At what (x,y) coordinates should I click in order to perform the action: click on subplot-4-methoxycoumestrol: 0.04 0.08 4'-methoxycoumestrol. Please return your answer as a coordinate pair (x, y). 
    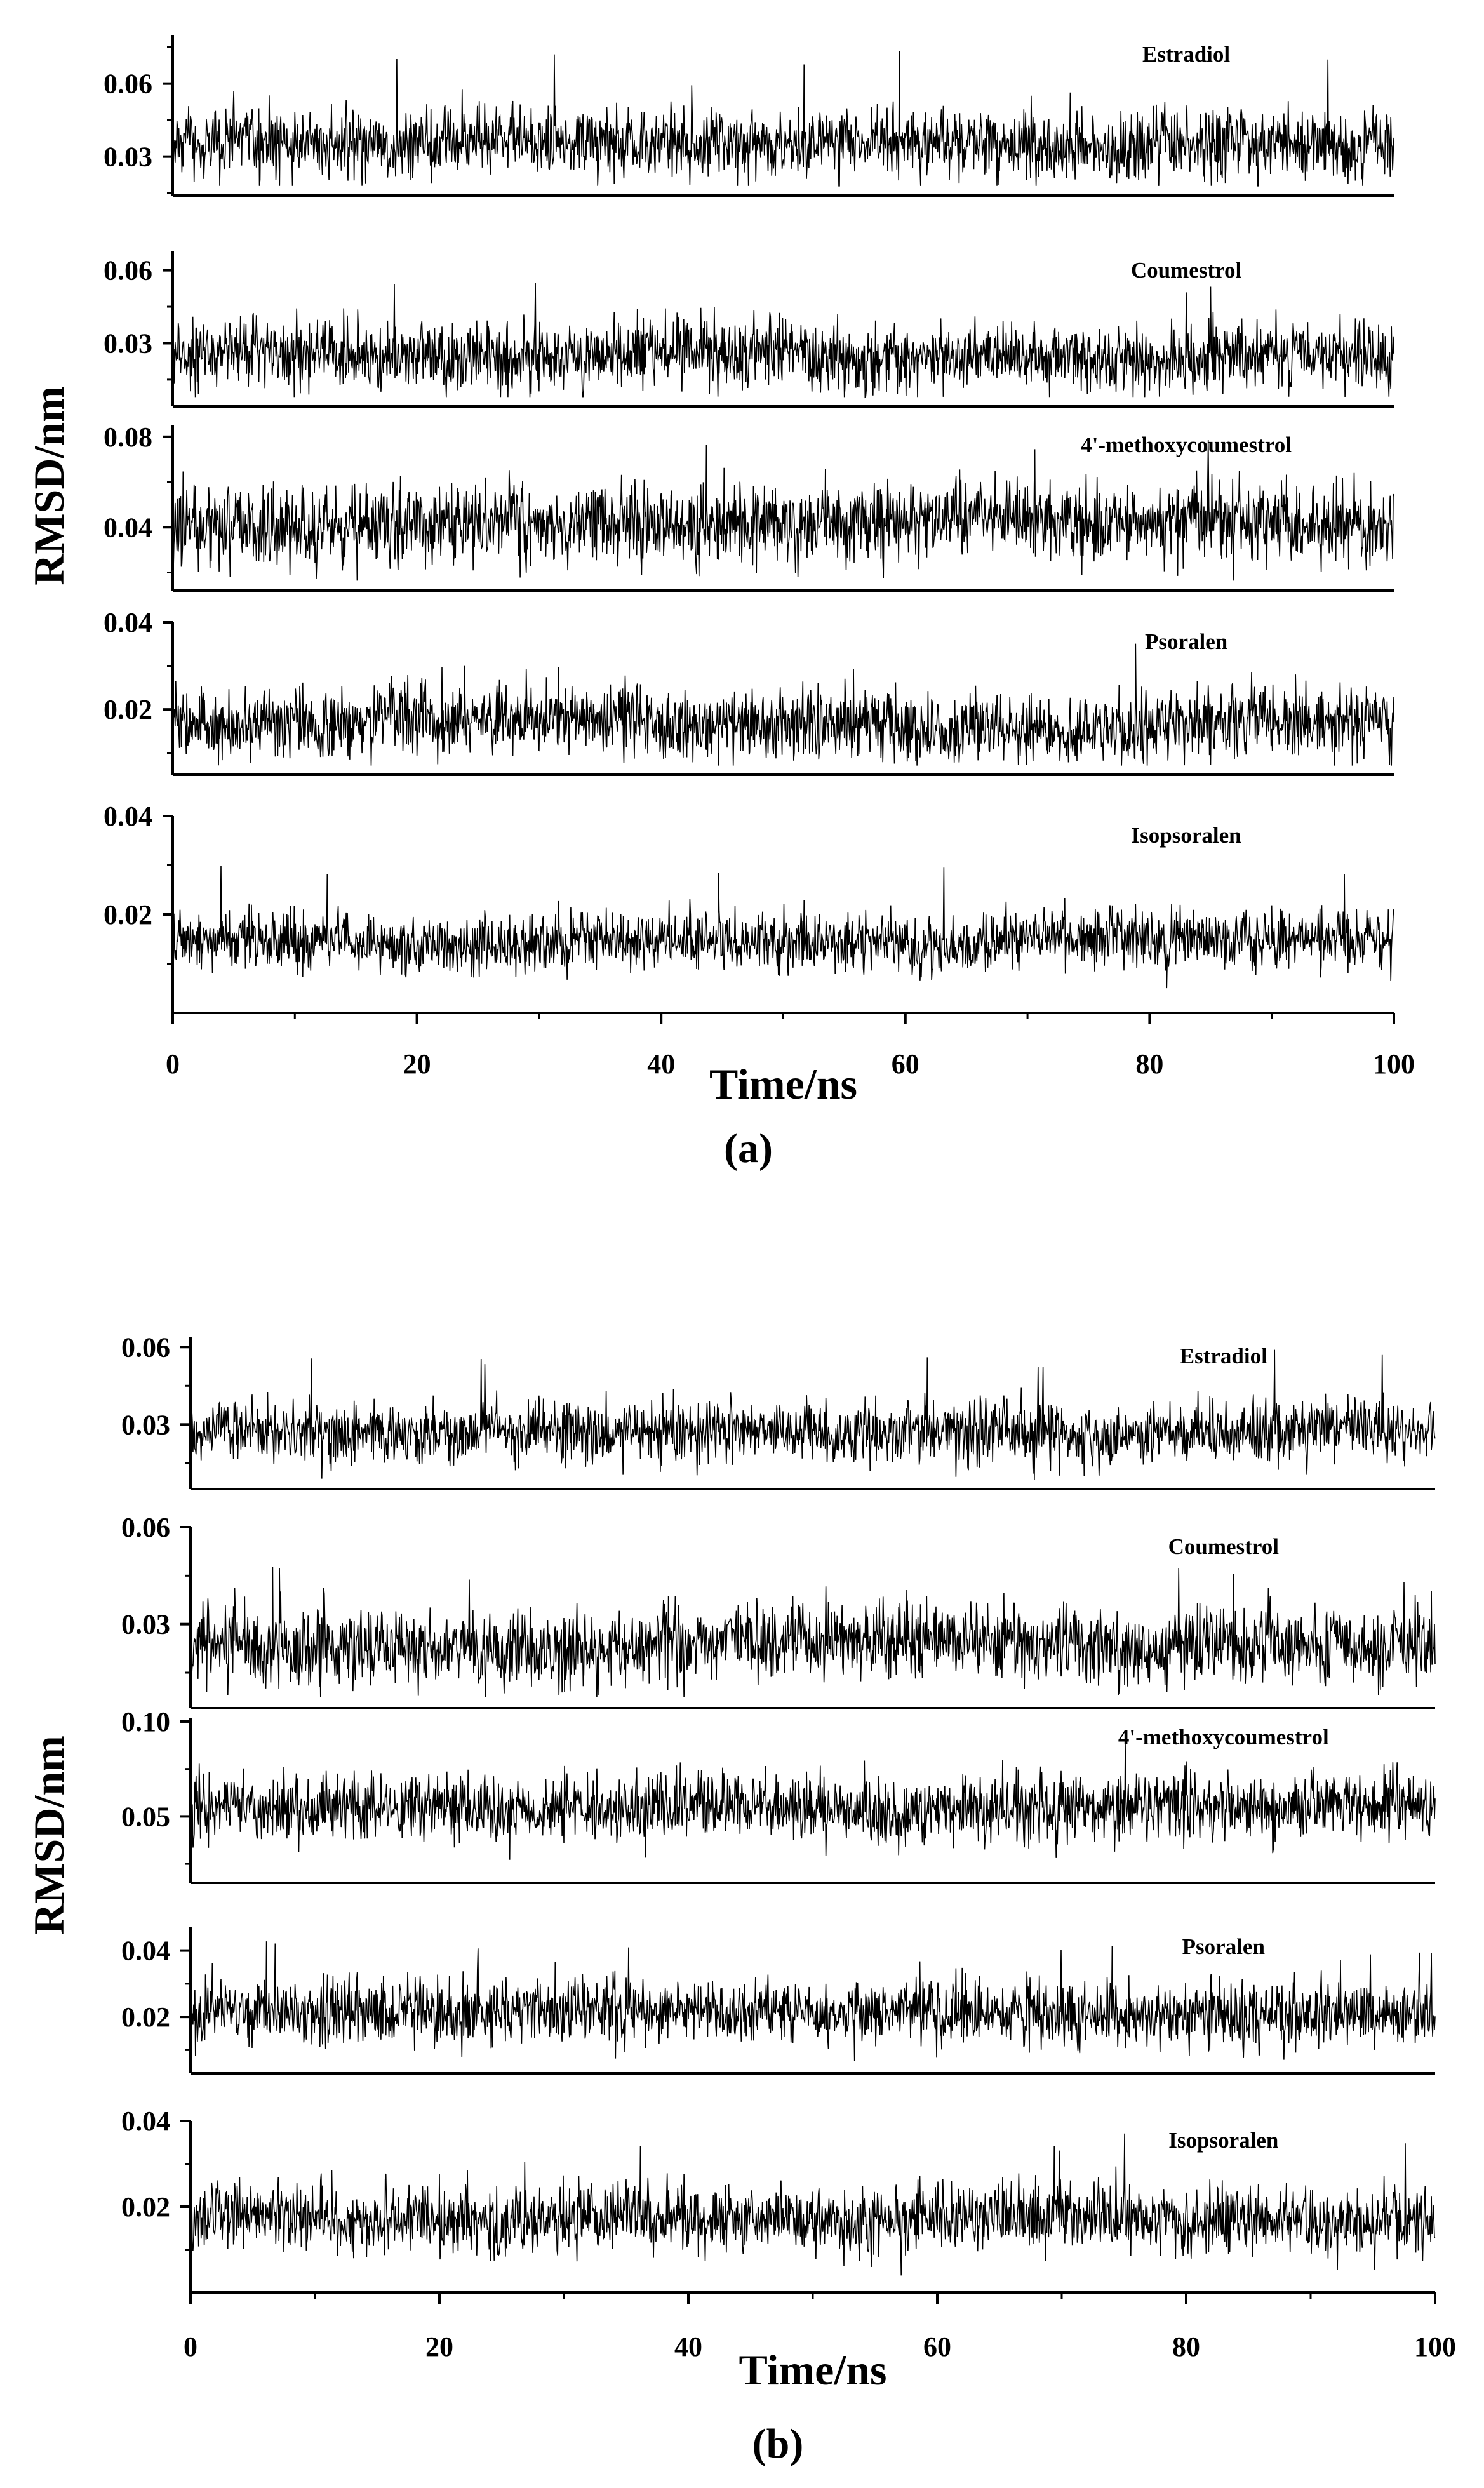
    Looking at the image, I should click on (749, 507).